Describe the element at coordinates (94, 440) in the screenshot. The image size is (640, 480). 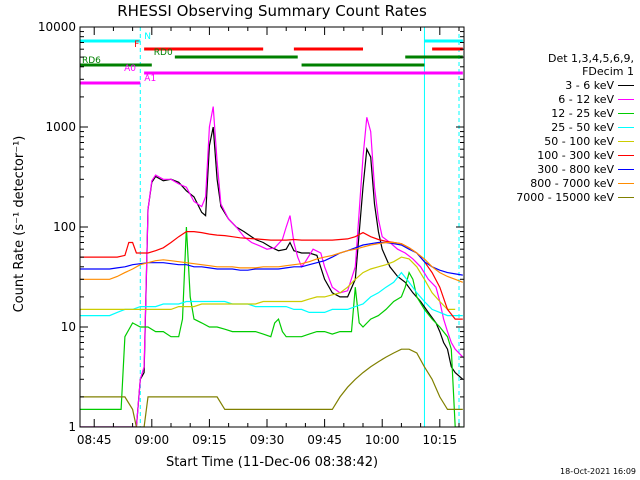
I see `x-tick-label: 08:45` at that location.